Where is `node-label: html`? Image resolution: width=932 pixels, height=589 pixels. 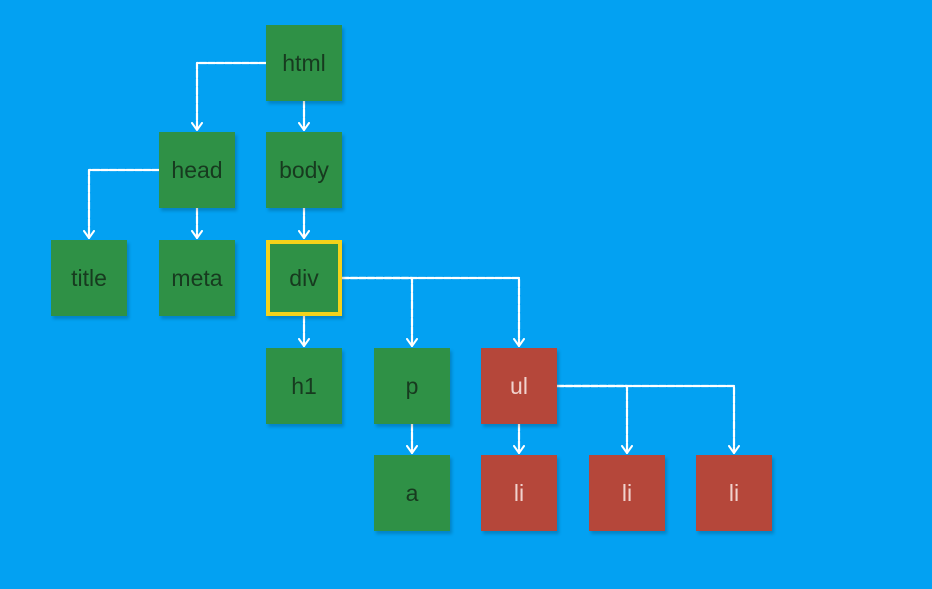 node-label: html is located at coordinates (304, 62).